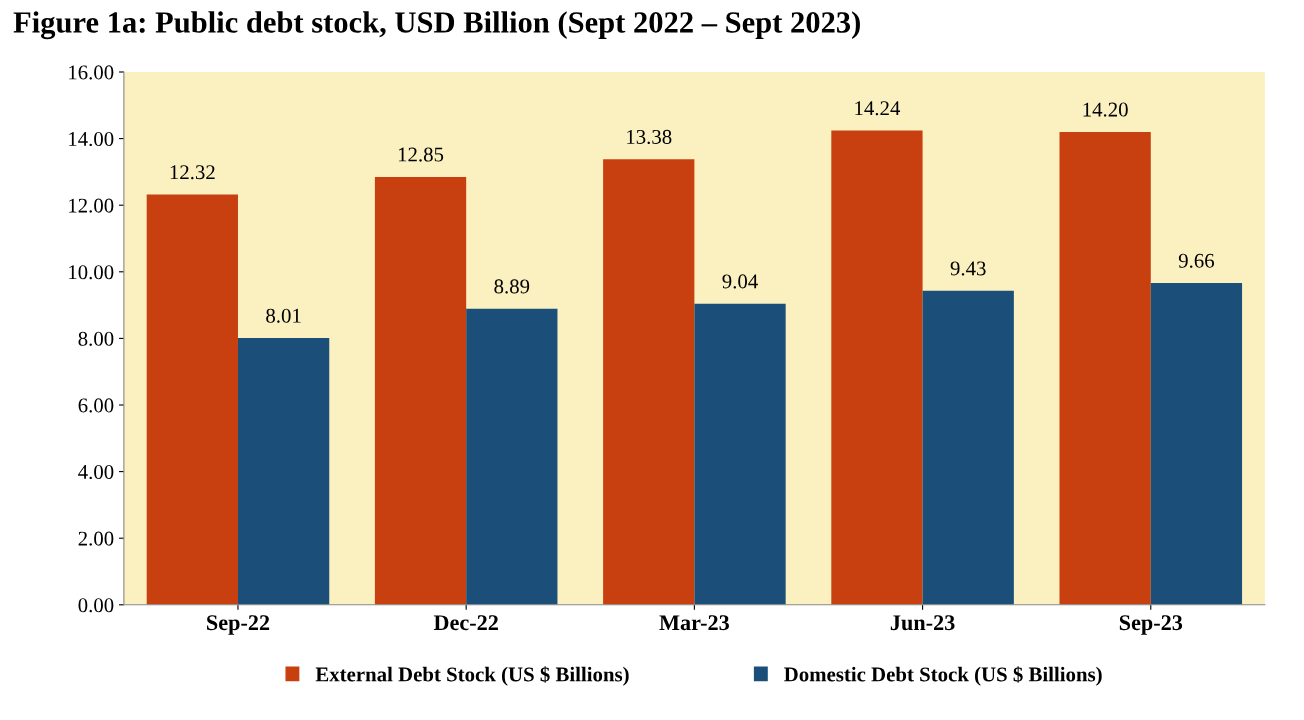 The width and height of the screenshot is (1304, 720). What do you see at coordinates (421, 154) in the screenshot?
I see `data-label: 12.85` at bounding box center [421, 154].